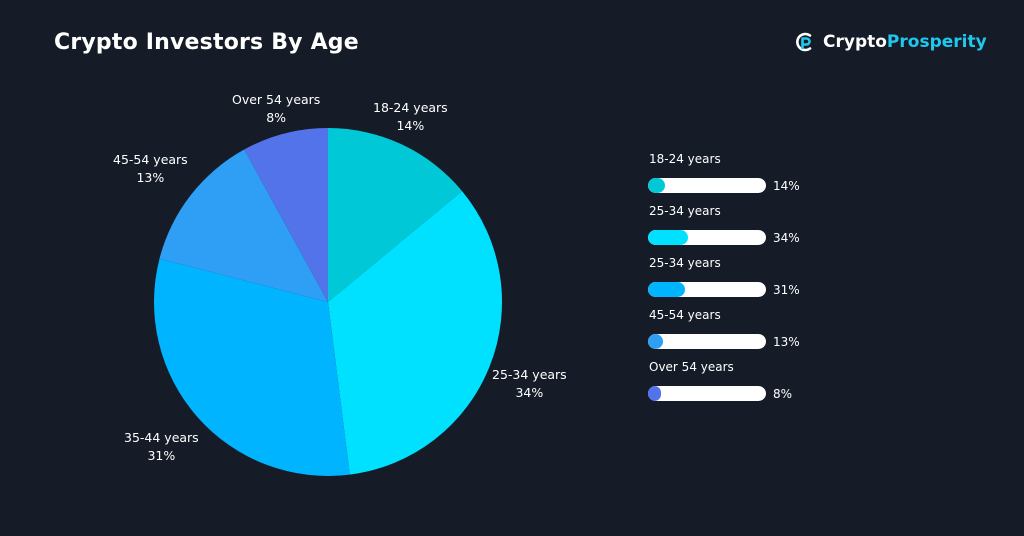 The image size is (1024, 536). Describe the element at coordinates (786, 342) in the screenshot. I see `legend-percent: 13%` at that location.